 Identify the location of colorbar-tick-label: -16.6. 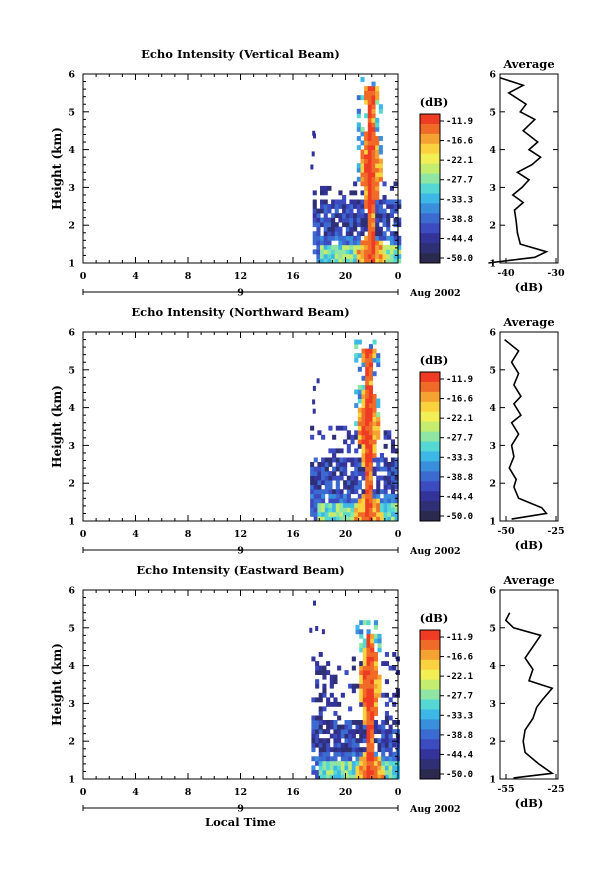
(459, 400).